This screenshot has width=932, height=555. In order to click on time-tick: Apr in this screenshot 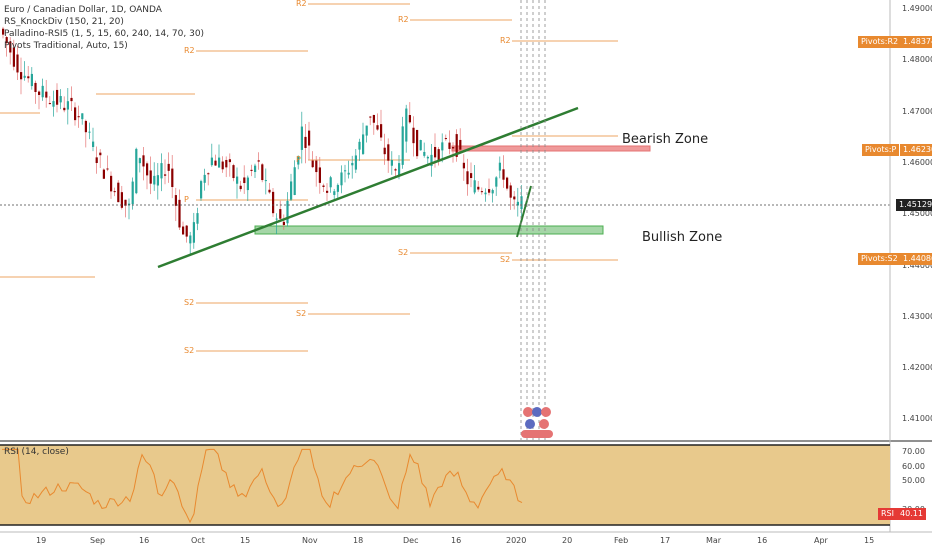, I will do `click(821, 540)`.